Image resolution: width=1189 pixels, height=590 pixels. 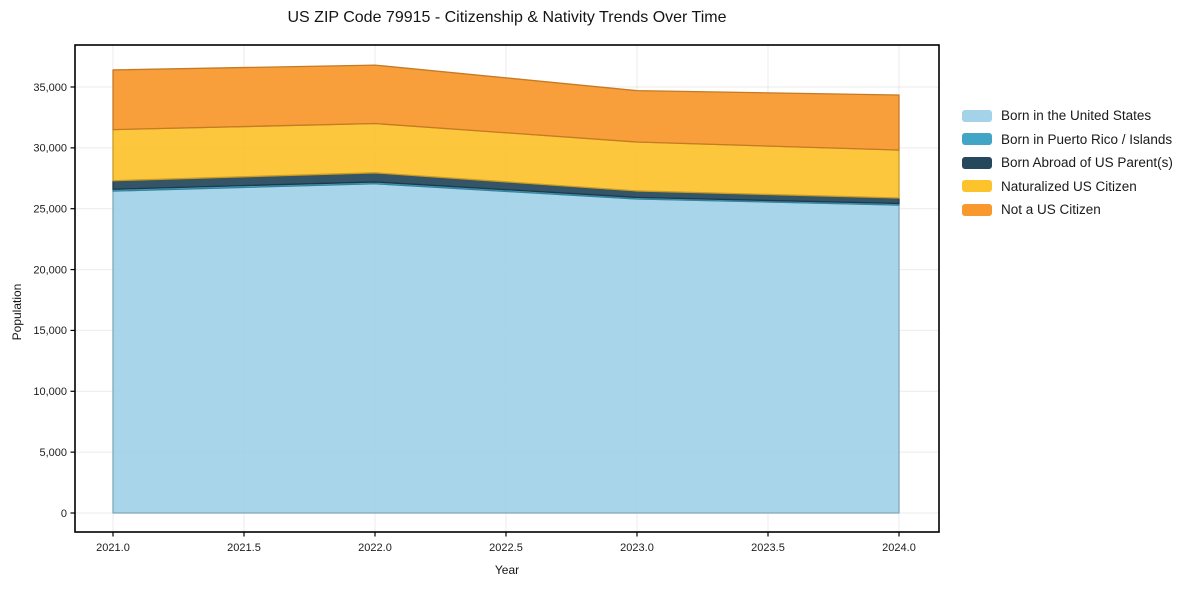 What do you see at coordinates (50, 149) in the screenshot?
I see `y-tick-label: 30,000` at bounding box center [50, 149].